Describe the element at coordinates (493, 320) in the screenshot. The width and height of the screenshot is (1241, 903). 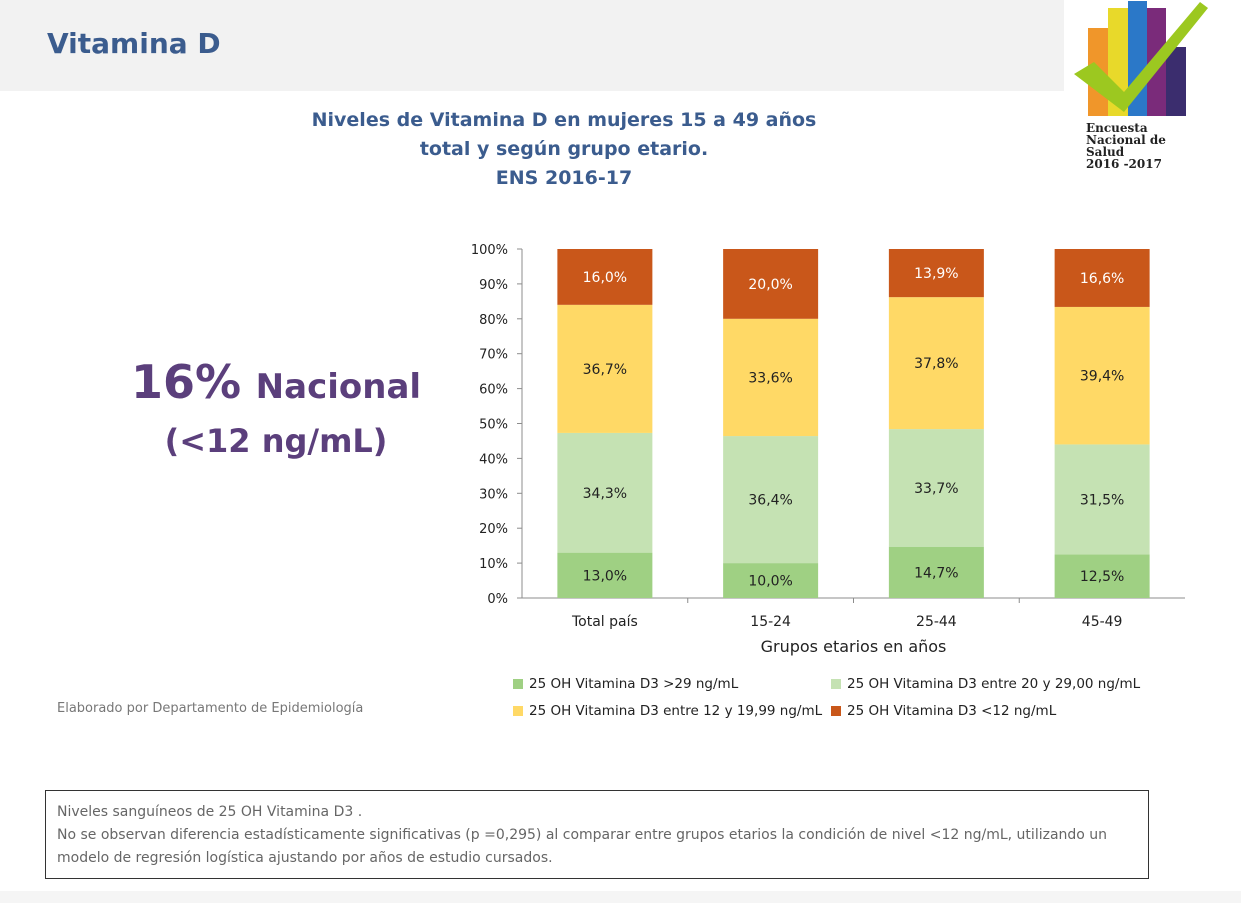
I see `y-tick-label: 80%` at that location.